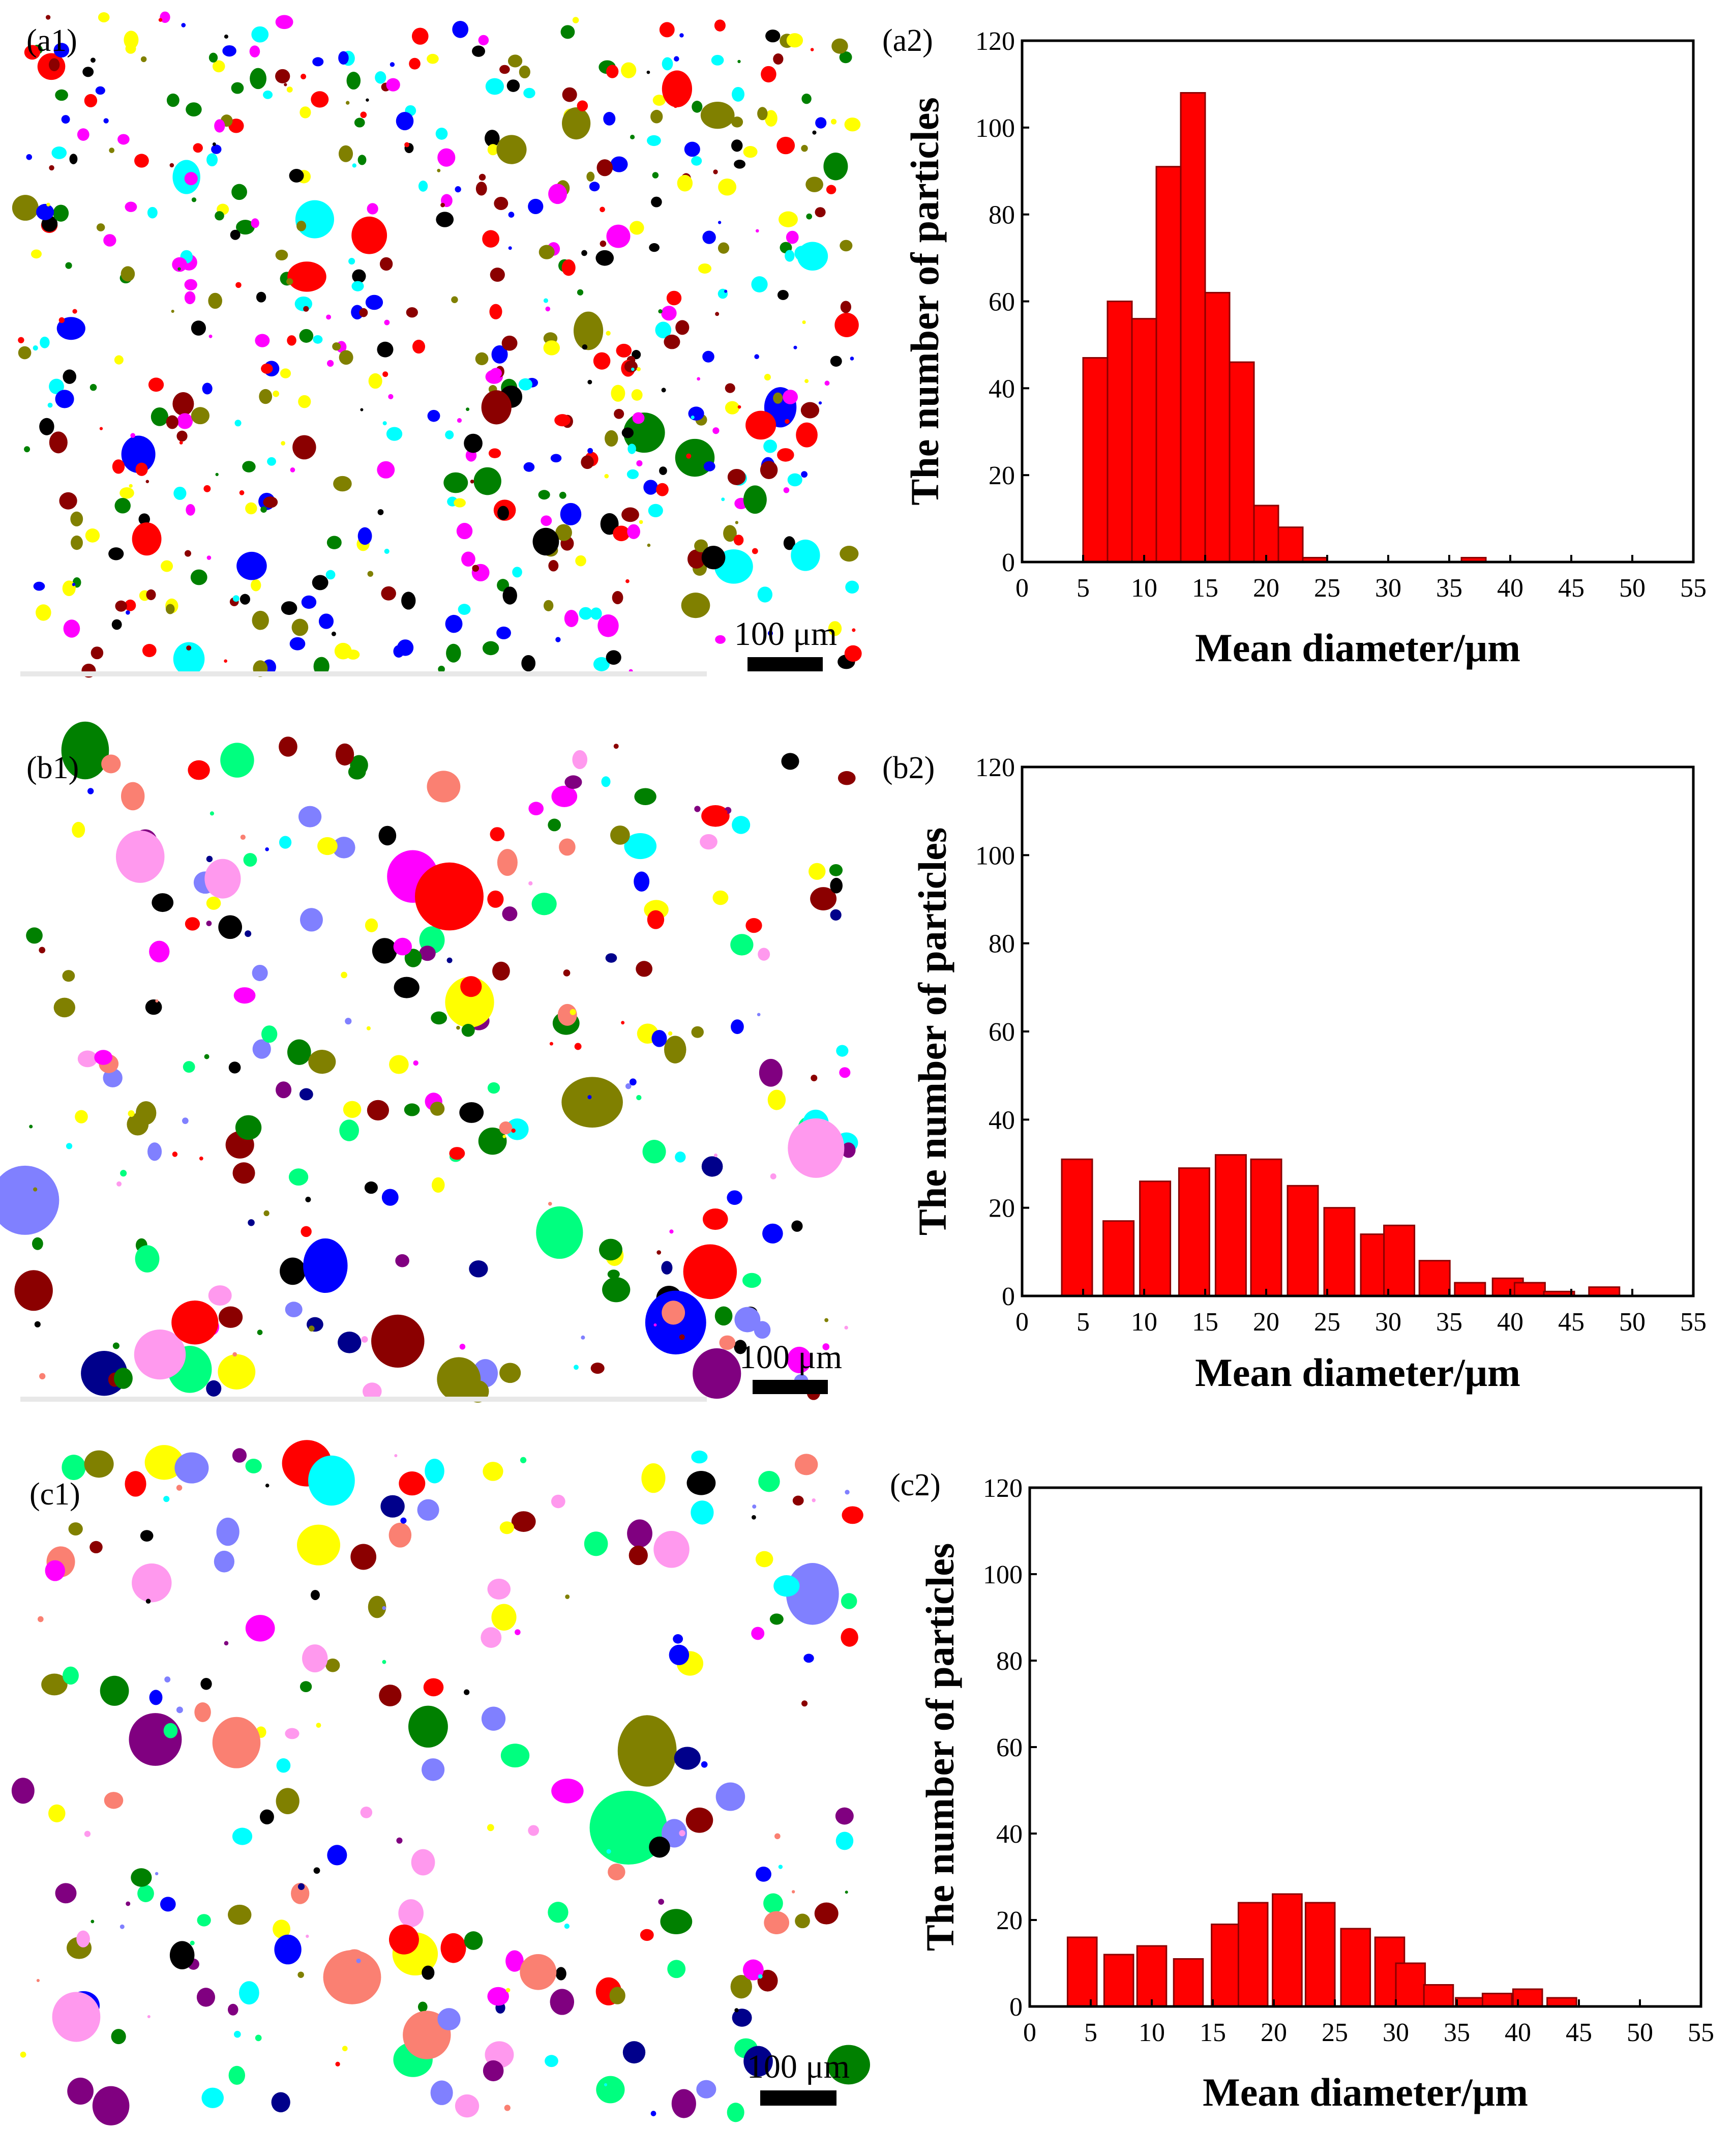 The height and width of the screenshot is (2156, 1734). What do you see at coordinates (51, 41) in the screenshot?
I see `panel-label-a1: (a1)` at bounding box center [51, 41].